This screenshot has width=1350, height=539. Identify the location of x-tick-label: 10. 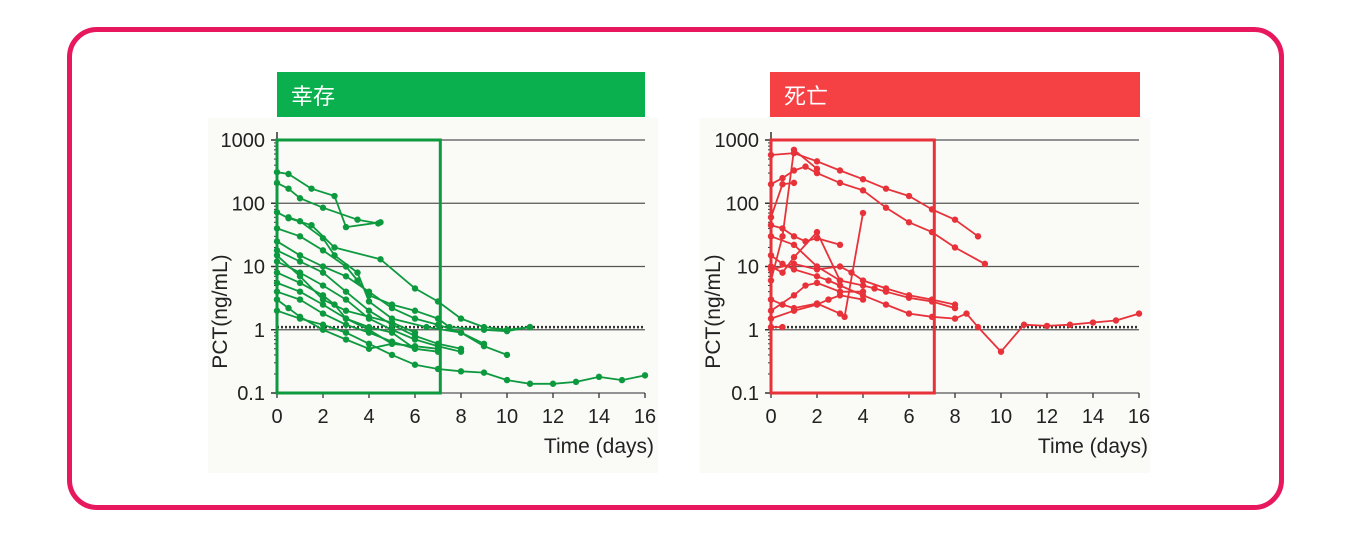
(1001, 417).